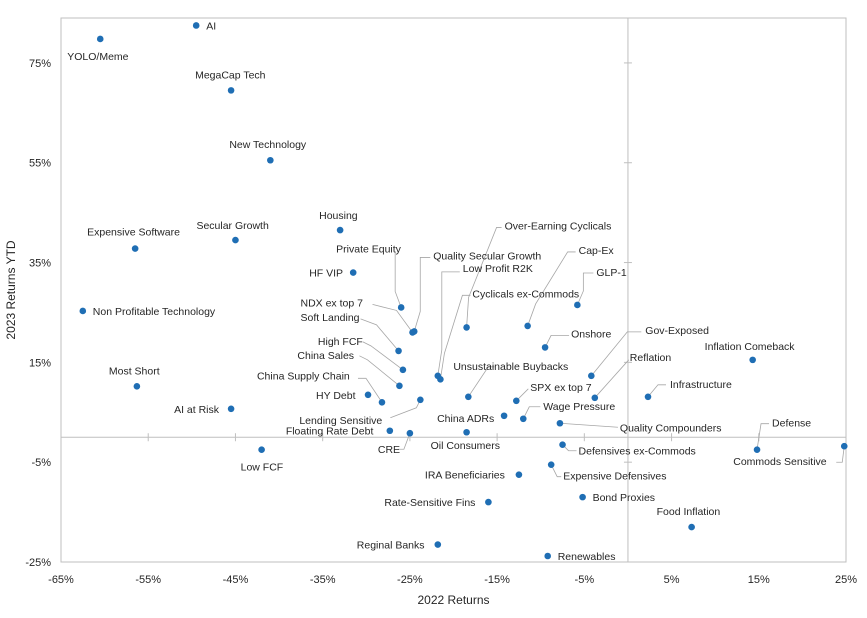  What do you see at coordinates (453, 600) in the screenshot?
I see `x-axis-title: 2022 Returns` at bounding box center [453, 600].